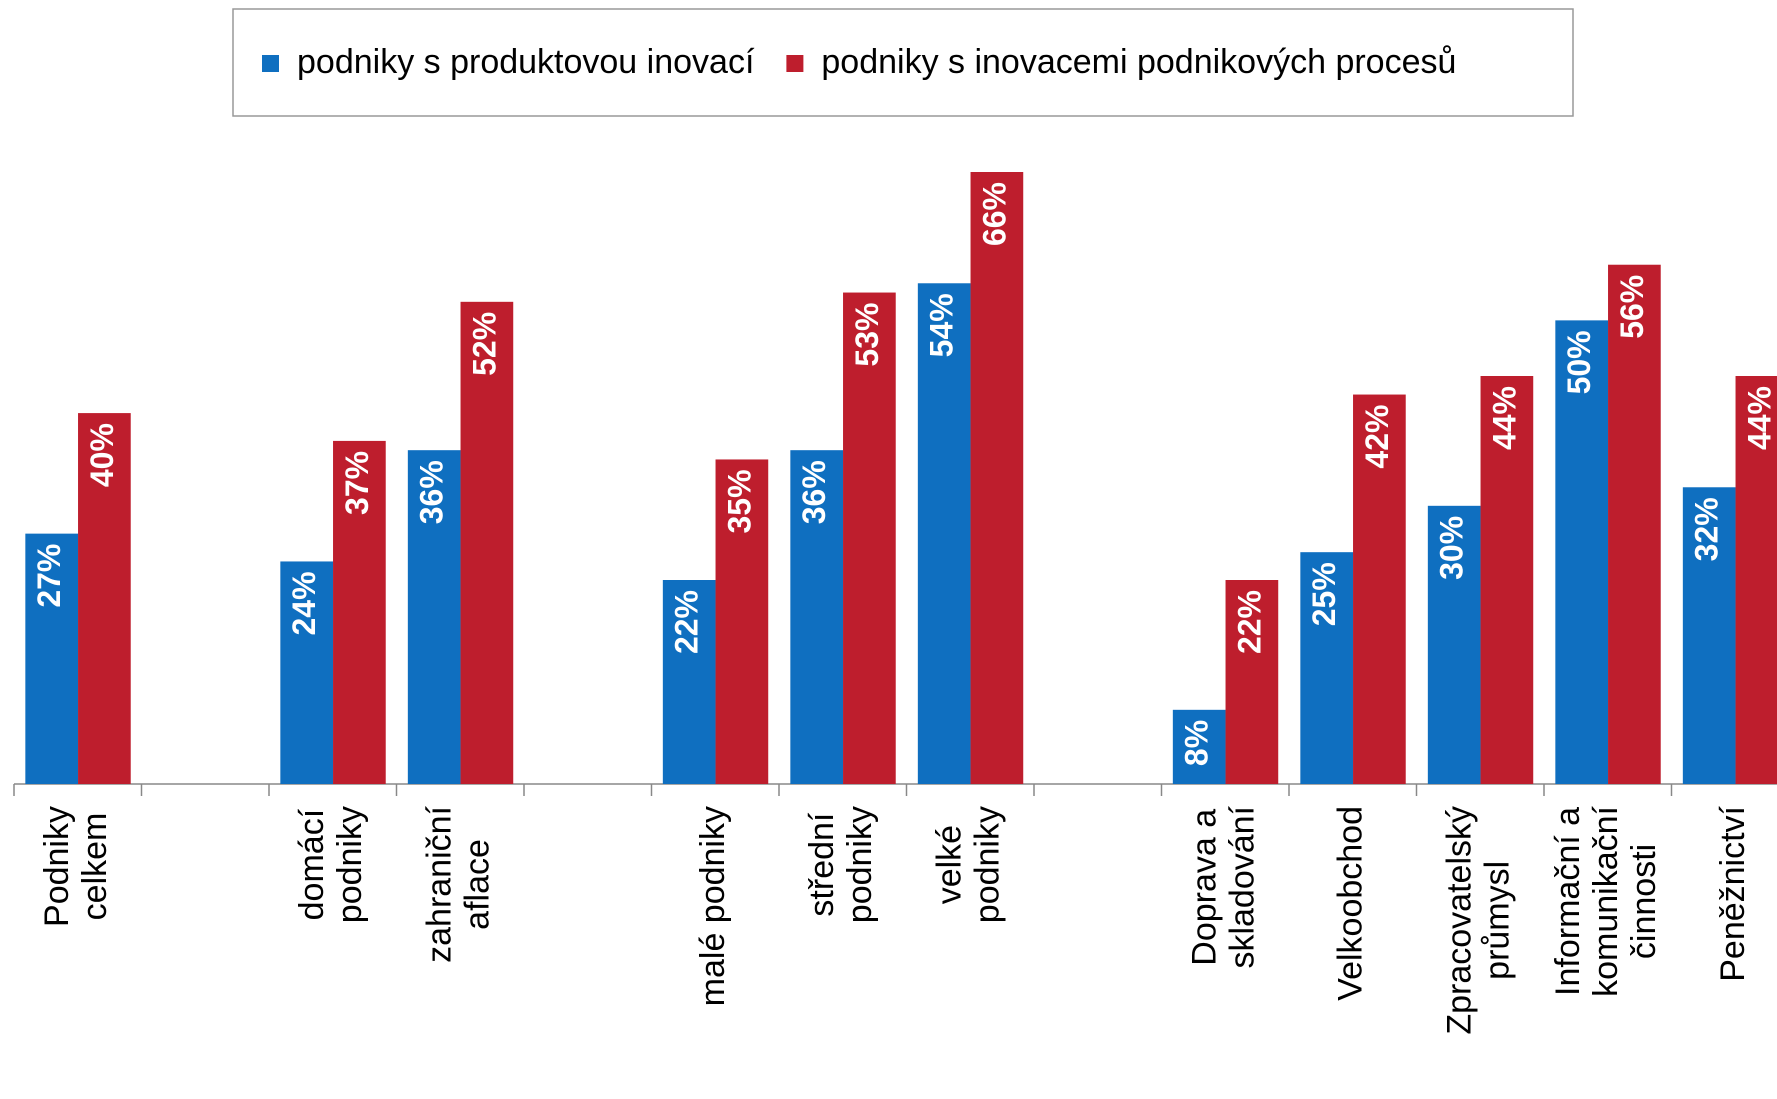  Describe the element at coordinates (1579, 362) in the screenshot. I see `value-label: 50%` at that location.